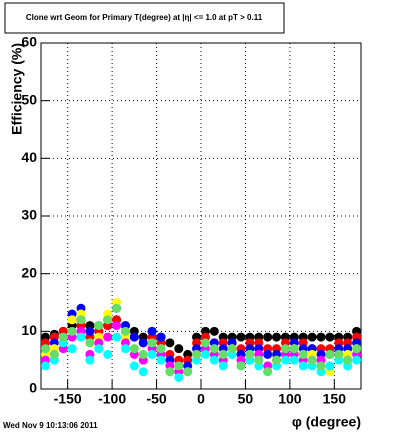 Image resolution: width=400 pixels, height=433 pixels. Describe the element at coordinates (156, 399) in the screenshot. I see `x-tick-label: -50` at that location.